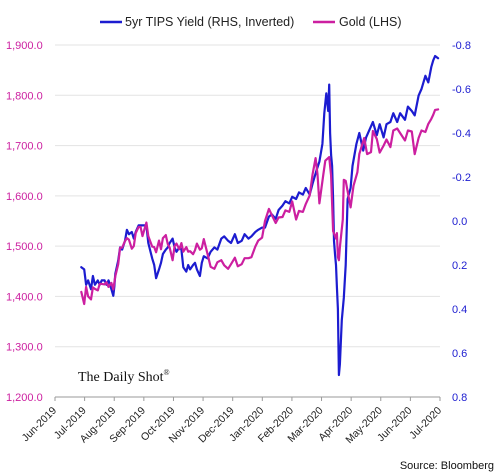 This screenshot has height=475, width=500. Describe the element at coordinates (24, 348) in the screenshot. I see `left-tick-label: 1,300.0` at that location.